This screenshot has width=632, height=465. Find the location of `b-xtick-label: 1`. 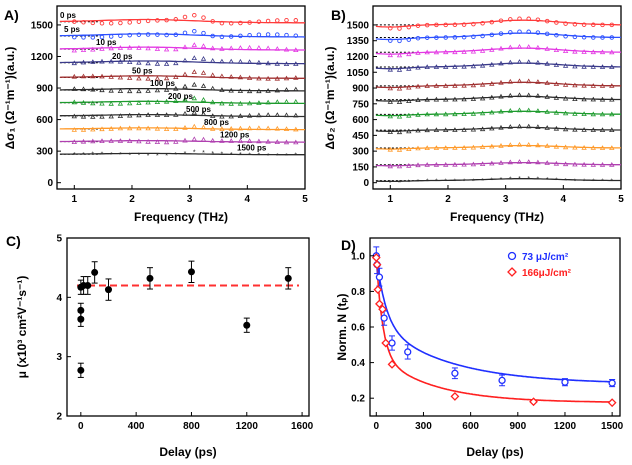

b-xtick-label: 1 is located at coordinates (391, 199).